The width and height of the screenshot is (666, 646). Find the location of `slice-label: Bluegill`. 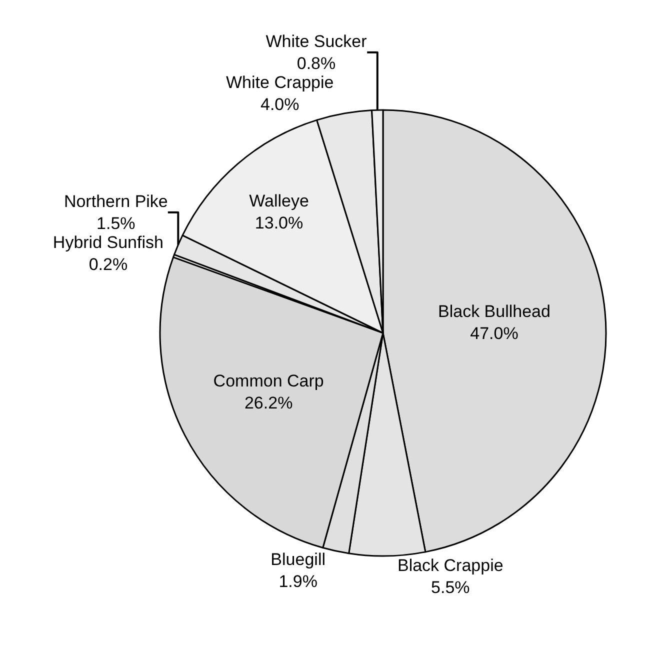

slice-label: Bluegill is located at coordinates (298, 560).